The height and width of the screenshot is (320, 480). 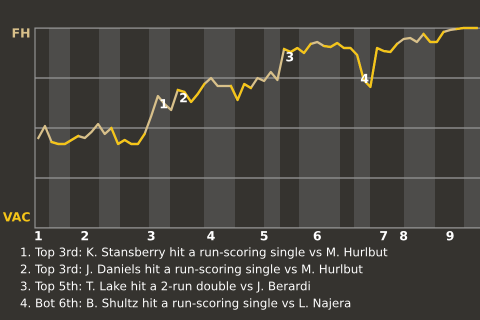 What do you see at coordinates (84, 235) in the screenshot?
I see `x-tick-label: 2` at bounding box center [84, 235].